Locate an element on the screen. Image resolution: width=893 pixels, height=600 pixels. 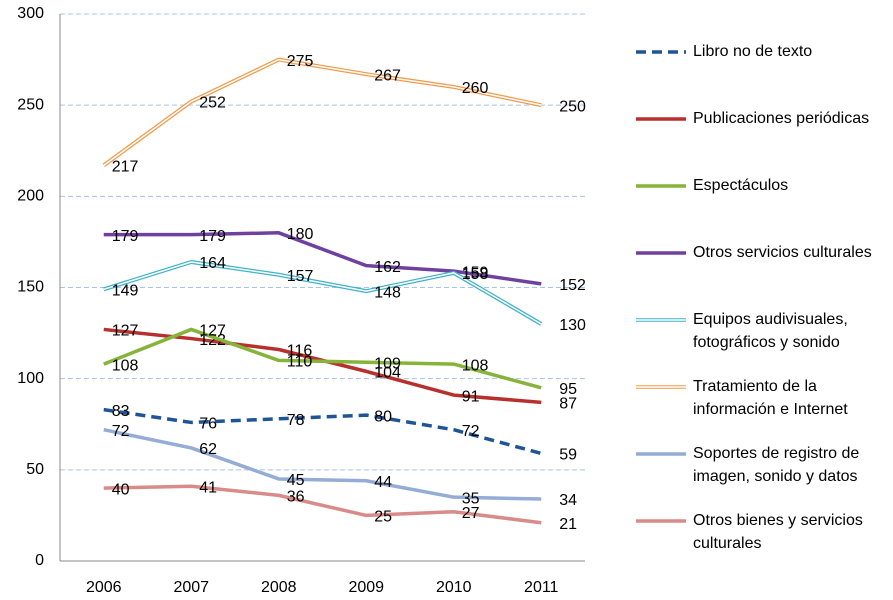
y-tick-label: 300 is located at coordinates (30, 13).